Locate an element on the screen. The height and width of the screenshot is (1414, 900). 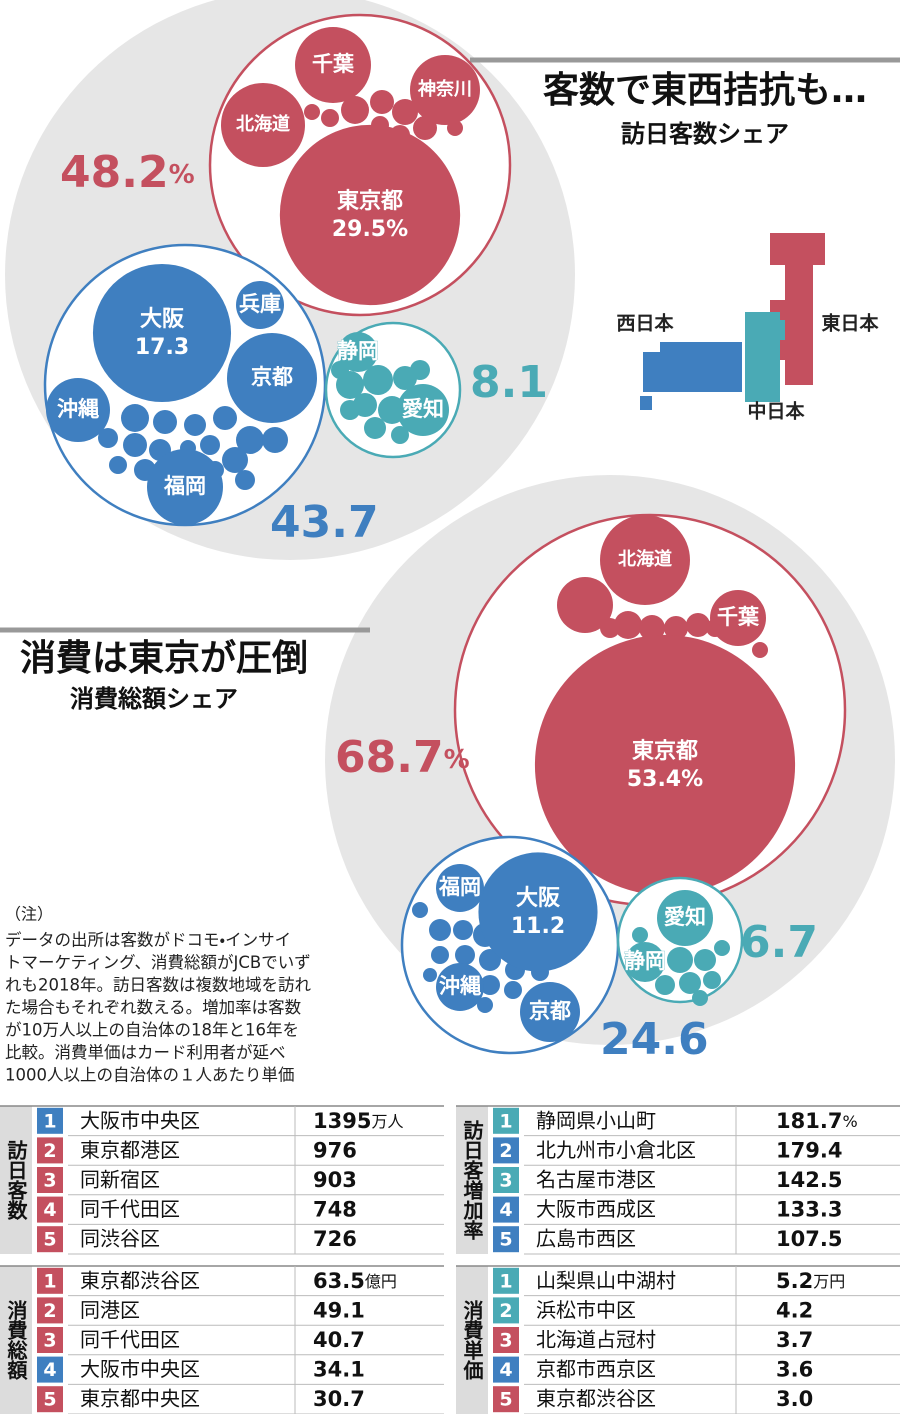
rank: 4 is located at coordinates (505, 1370).